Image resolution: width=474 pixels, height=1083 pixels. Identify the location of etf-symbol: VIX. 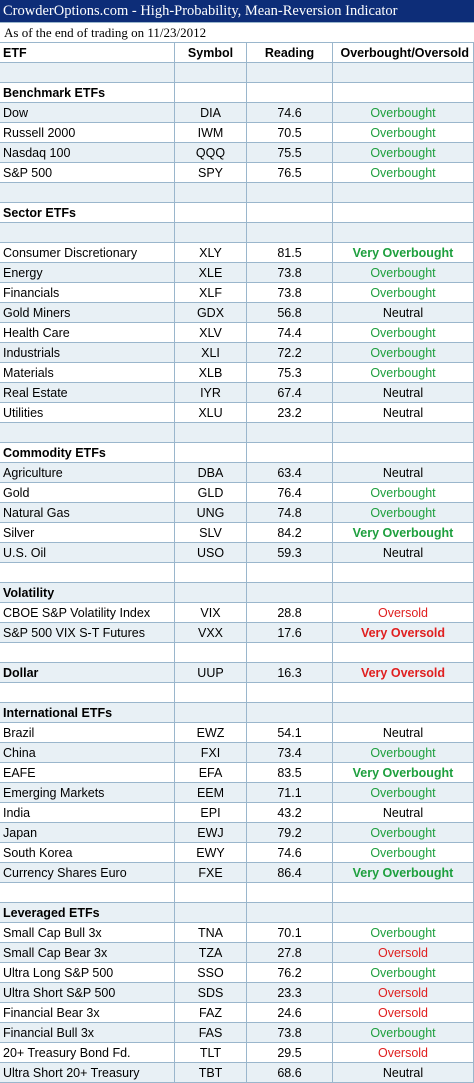
(210, 612).